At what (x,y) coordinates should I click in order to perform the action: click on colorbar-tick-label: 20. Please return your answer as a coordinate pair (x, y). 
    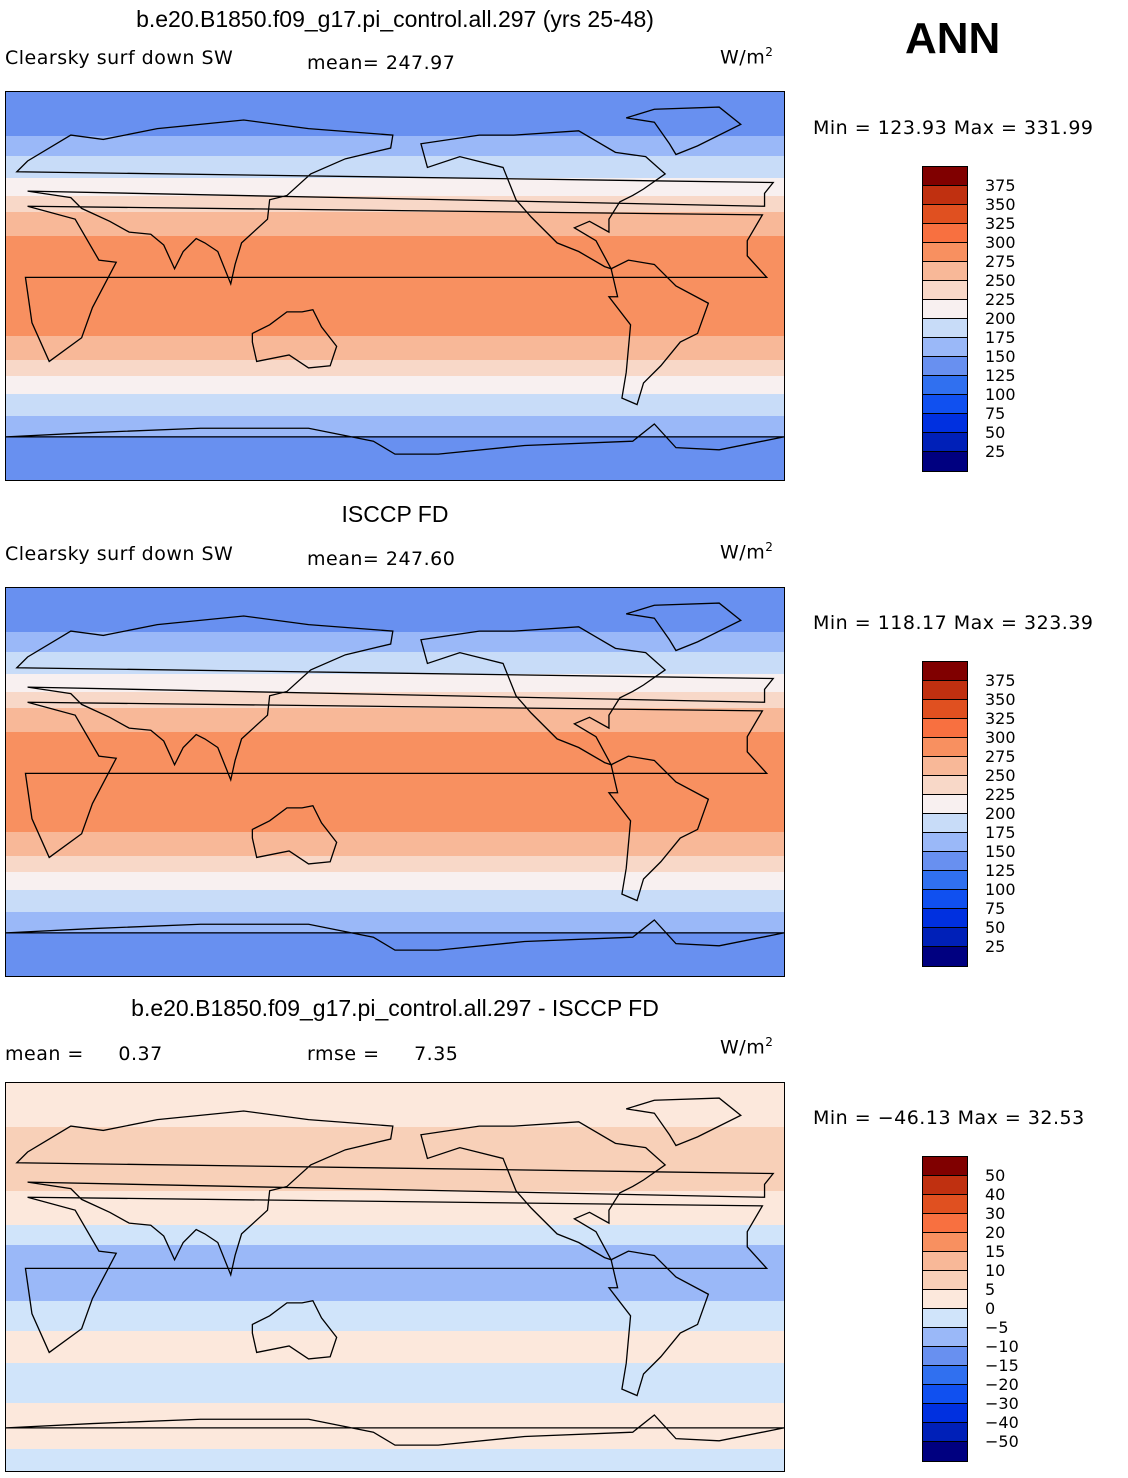
    Looking at the image, I should click on (995, 1232).